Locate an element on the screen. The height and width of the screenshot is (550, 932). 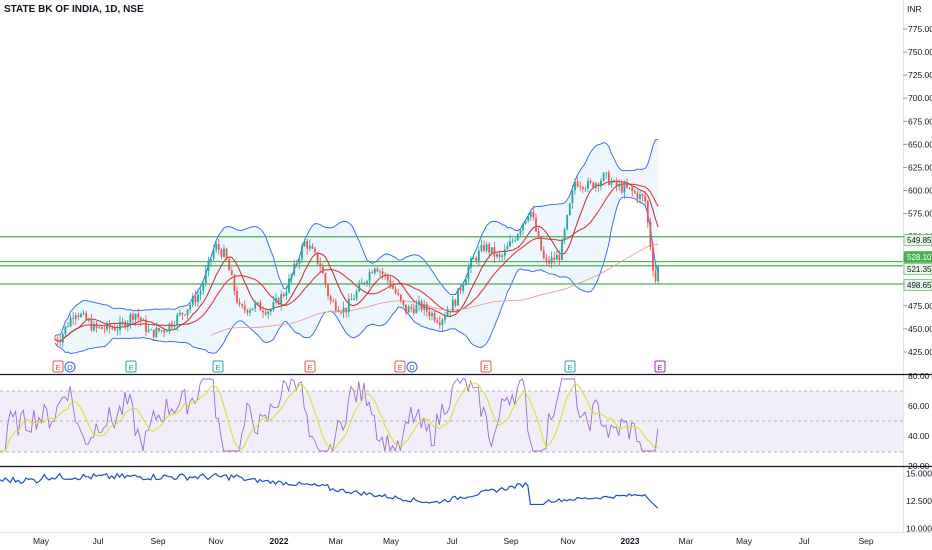
price-tick-label: 775.00 is located at coordinates (920, 29).